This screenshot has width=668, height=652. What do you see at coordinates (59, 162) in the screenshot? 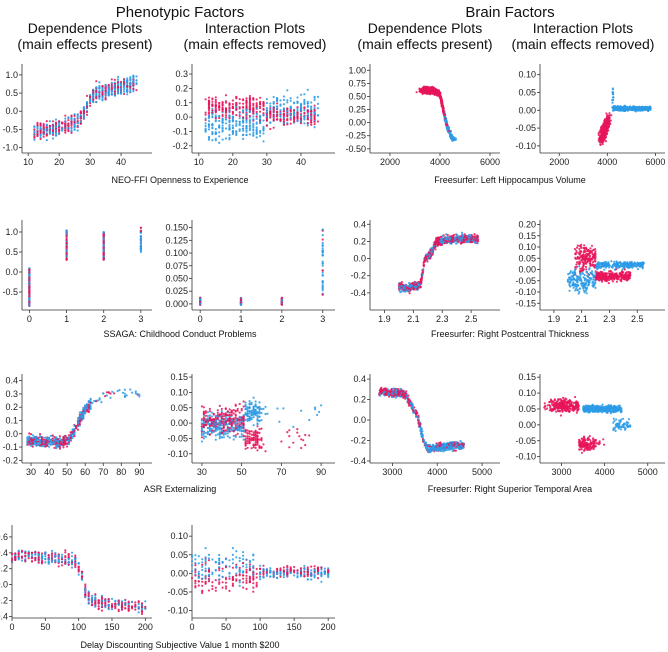
I see `x-tick-label: 20` at bounding box center [59, 162].